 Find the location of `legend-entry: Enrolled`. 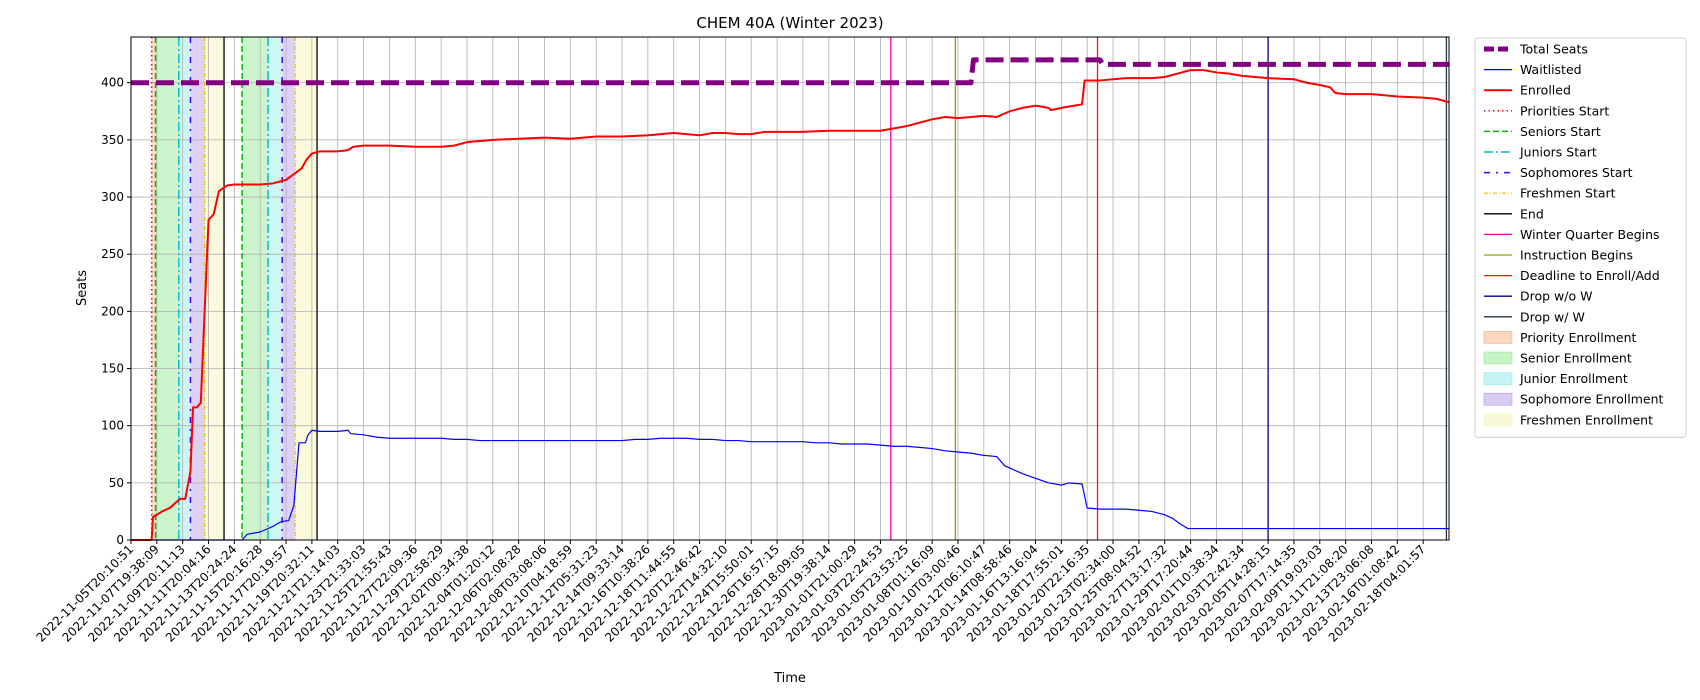

legend-entry: Enrolled is located at coordinates (1527, 90).